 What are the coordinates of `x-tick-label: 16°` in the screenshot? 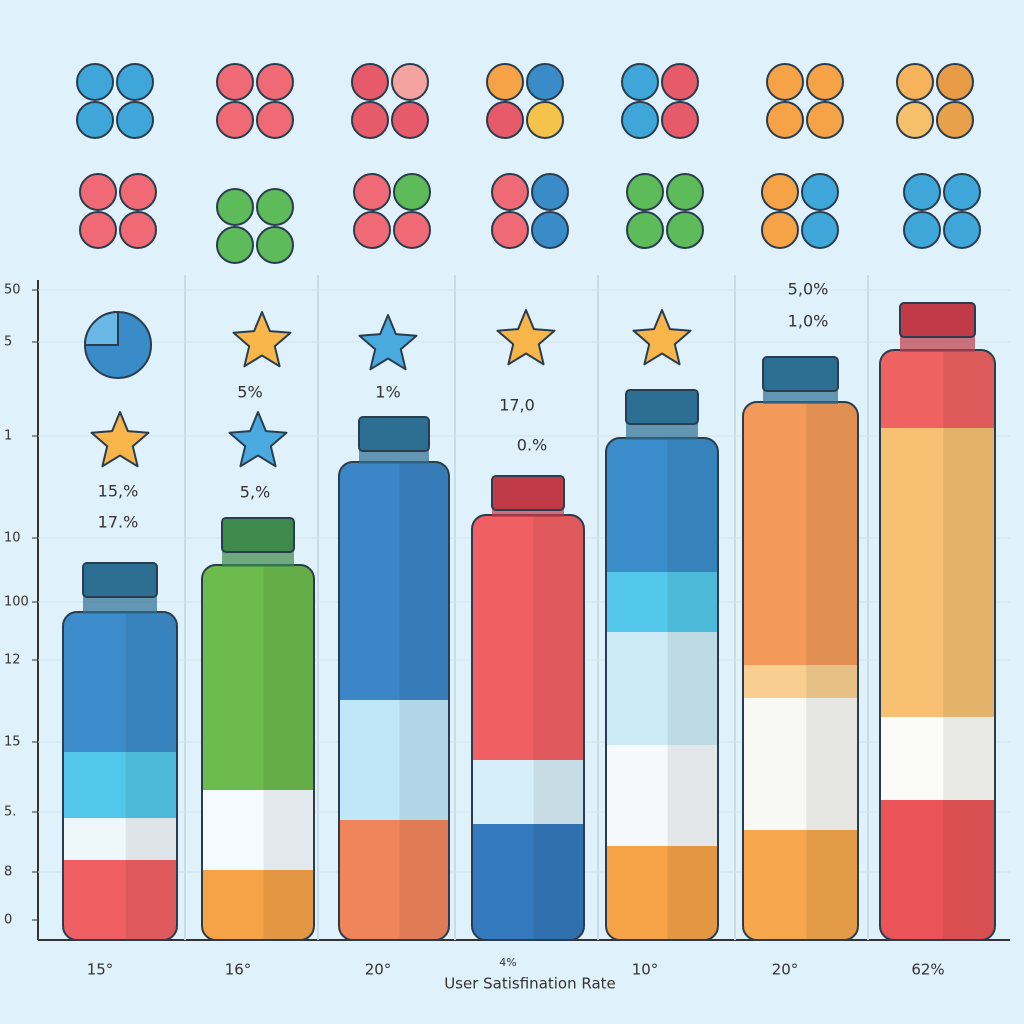 It's located at (238, 970).